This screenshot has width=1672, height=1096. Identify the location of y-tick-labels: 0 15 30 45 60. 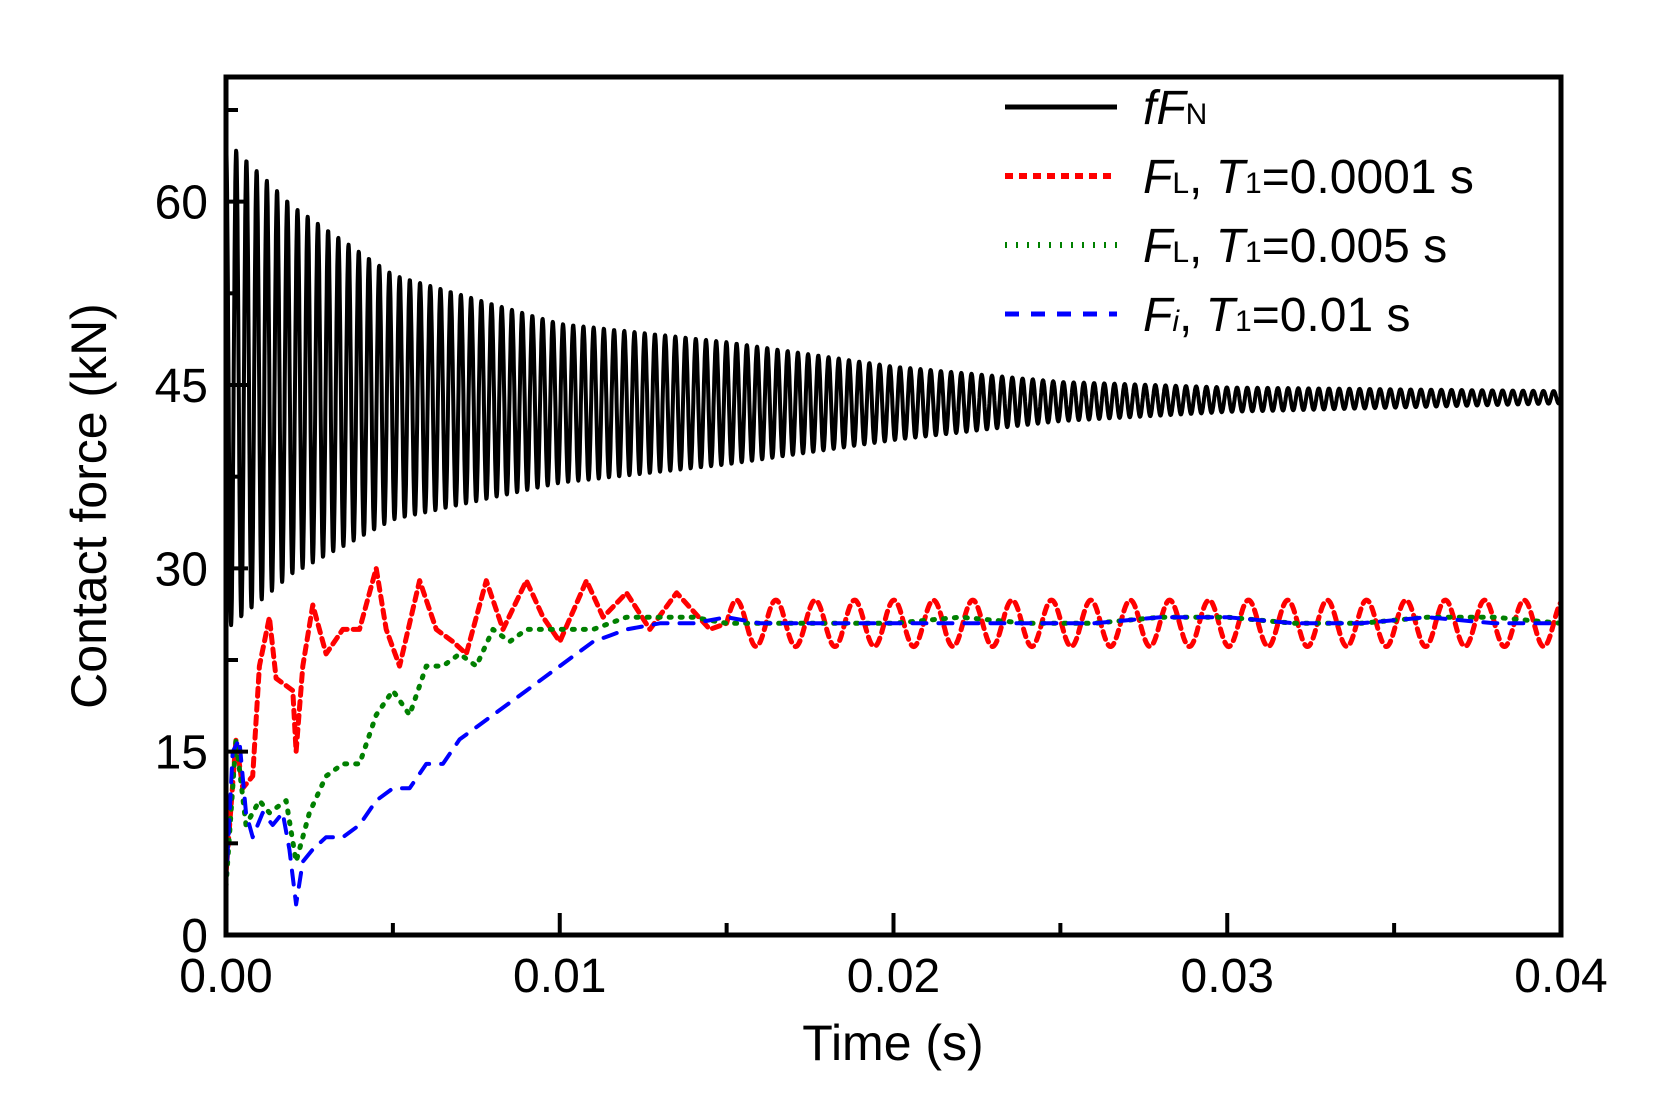
(181, 570).